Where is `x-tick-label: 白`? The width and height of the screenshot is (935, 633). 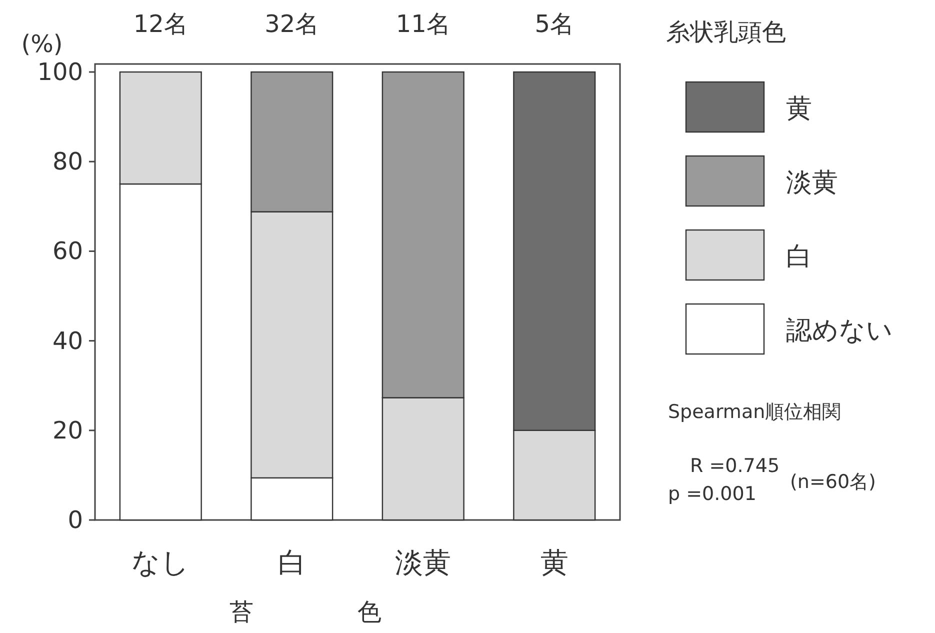 x-tick-label: 白 is located at coordinates (292, 562).